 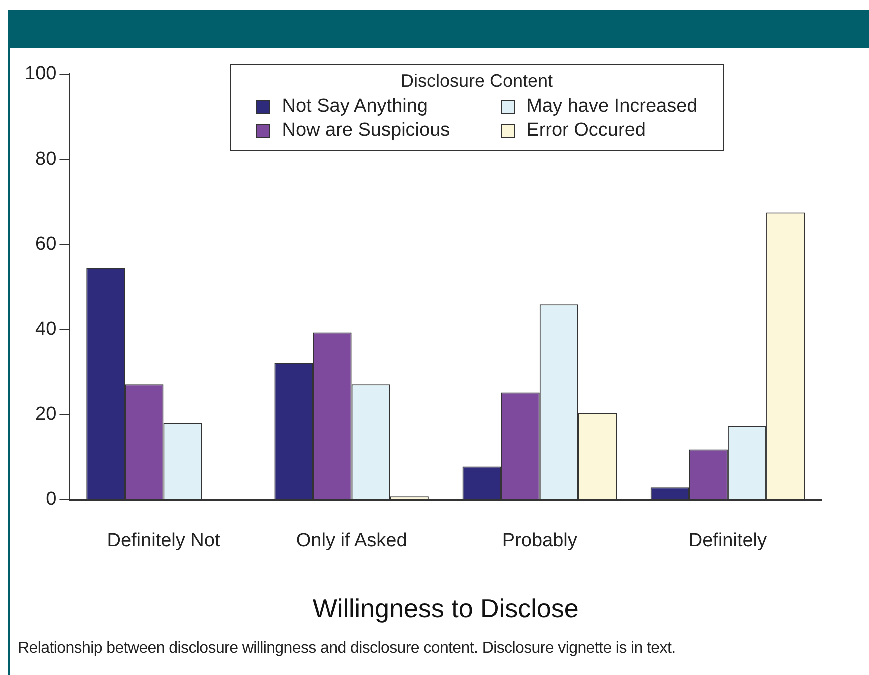 I want to click on y-tick-label: 60, so click(x=46, y=244).